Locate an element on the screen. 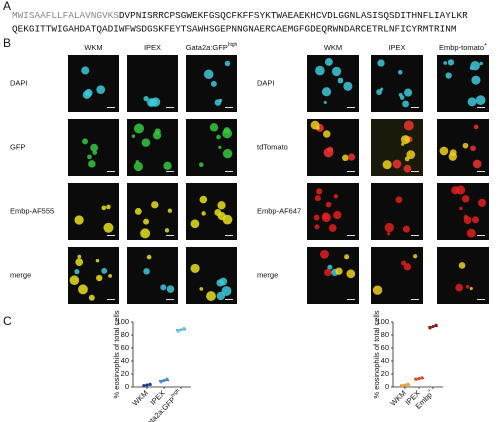 Image resolution: width=500 pixels, height=422 pixels. y-tick-label: 100 is located at coordinates (122, 321).